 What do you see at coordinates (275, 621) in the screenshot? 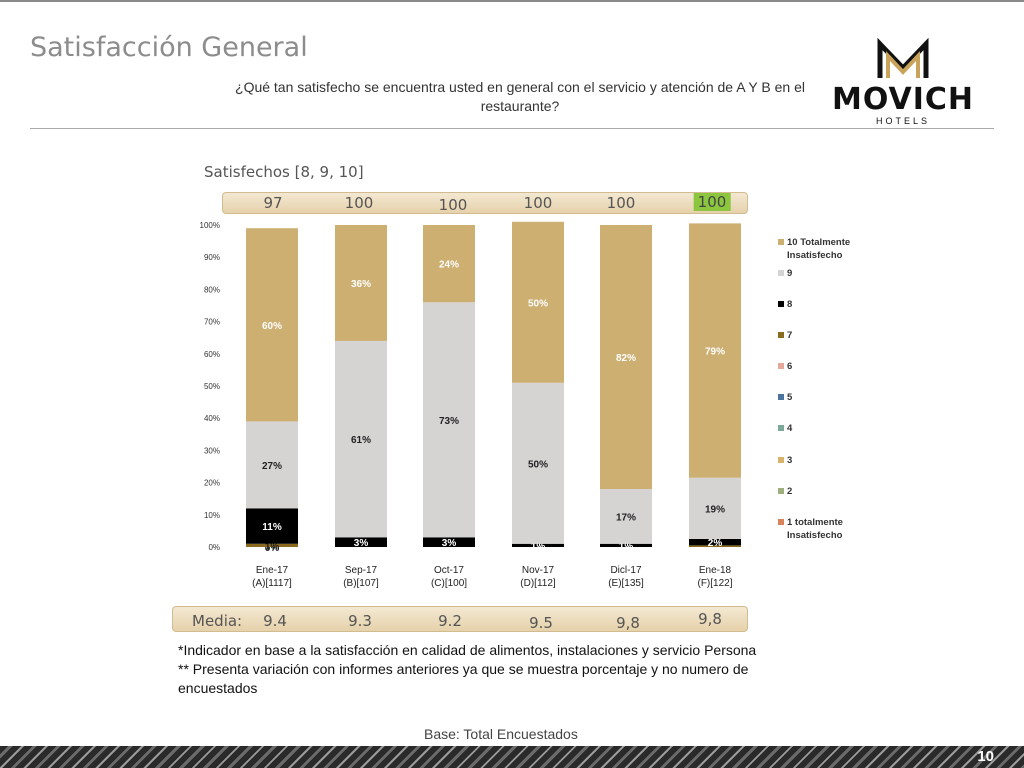
I see `media-value-0: 9.4` at bounding box center [275, 621].